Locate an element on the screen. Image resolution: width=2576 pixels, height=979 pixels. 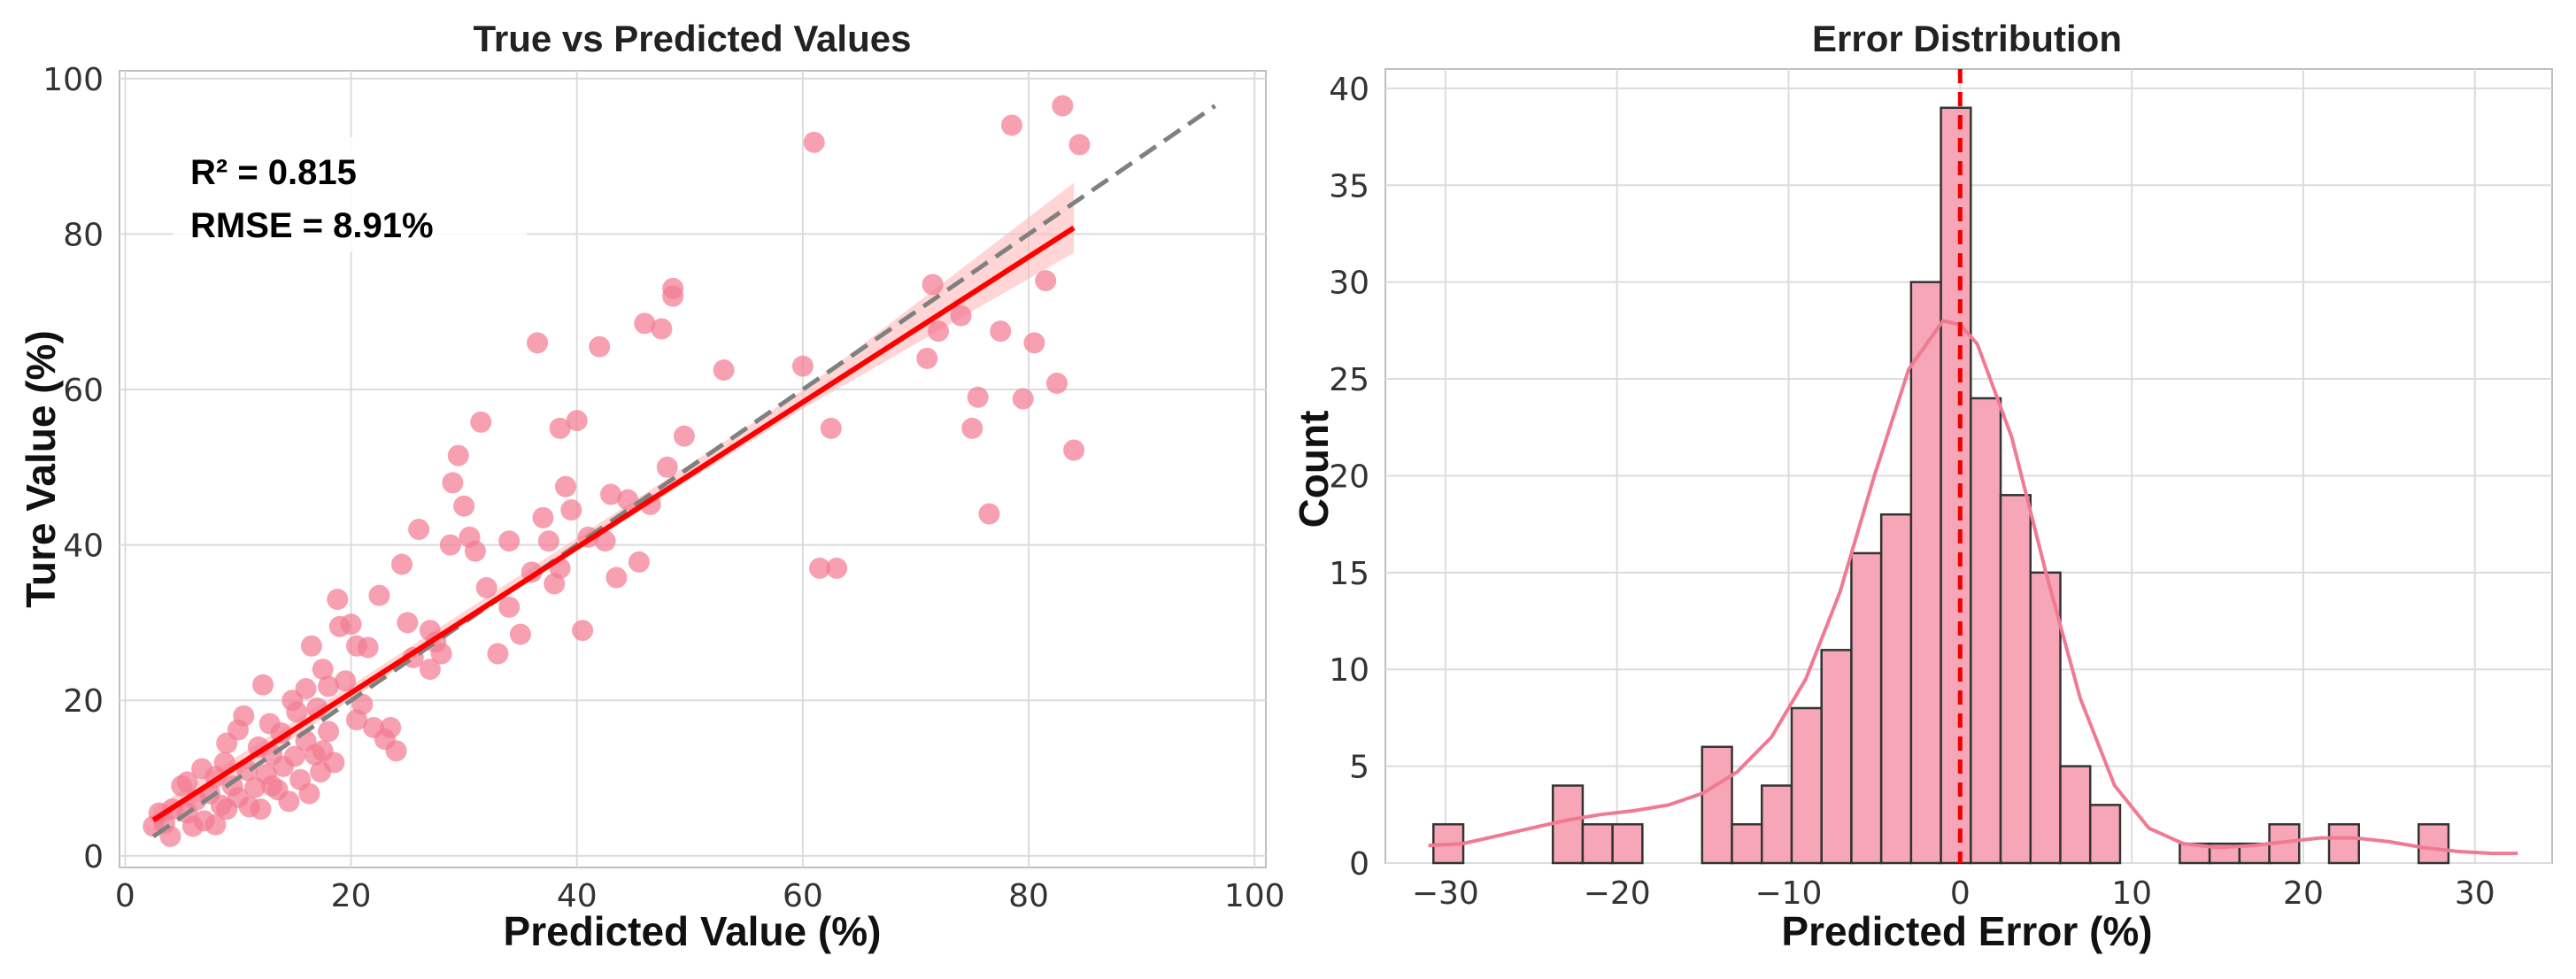
scatter-x-tick-label: 20 is located at coordinates (351, 896).